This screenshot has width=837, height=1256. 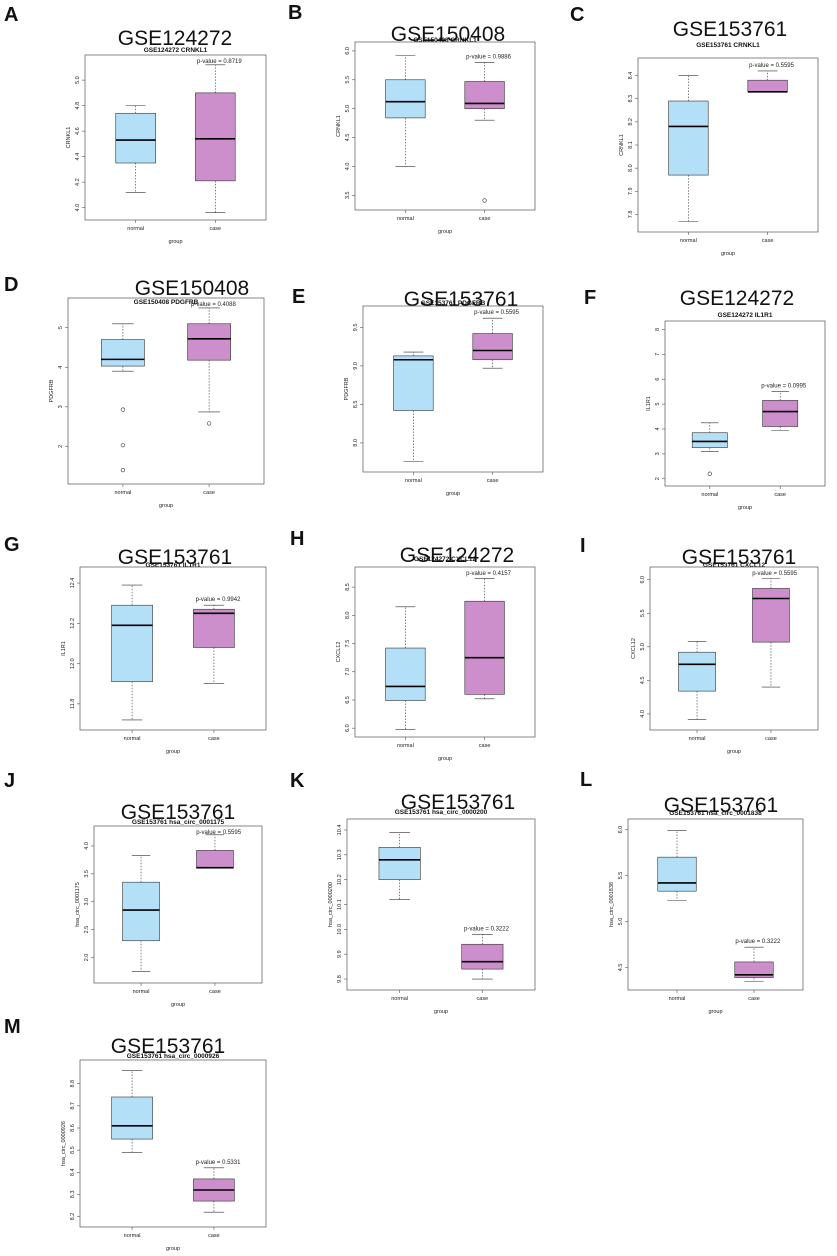 I want to click on y-tick-label: 7, so click(x=658, y=354).